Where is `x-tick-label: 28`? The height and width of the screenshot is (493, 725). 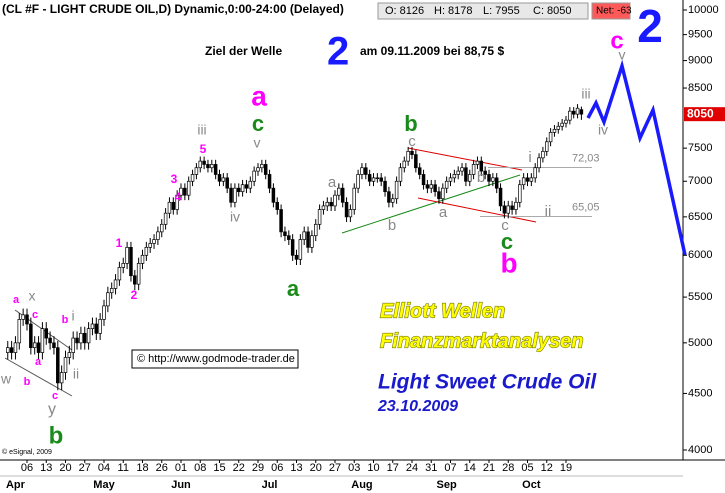 x-tick-label: 28 is located at coordinates (508, 468).